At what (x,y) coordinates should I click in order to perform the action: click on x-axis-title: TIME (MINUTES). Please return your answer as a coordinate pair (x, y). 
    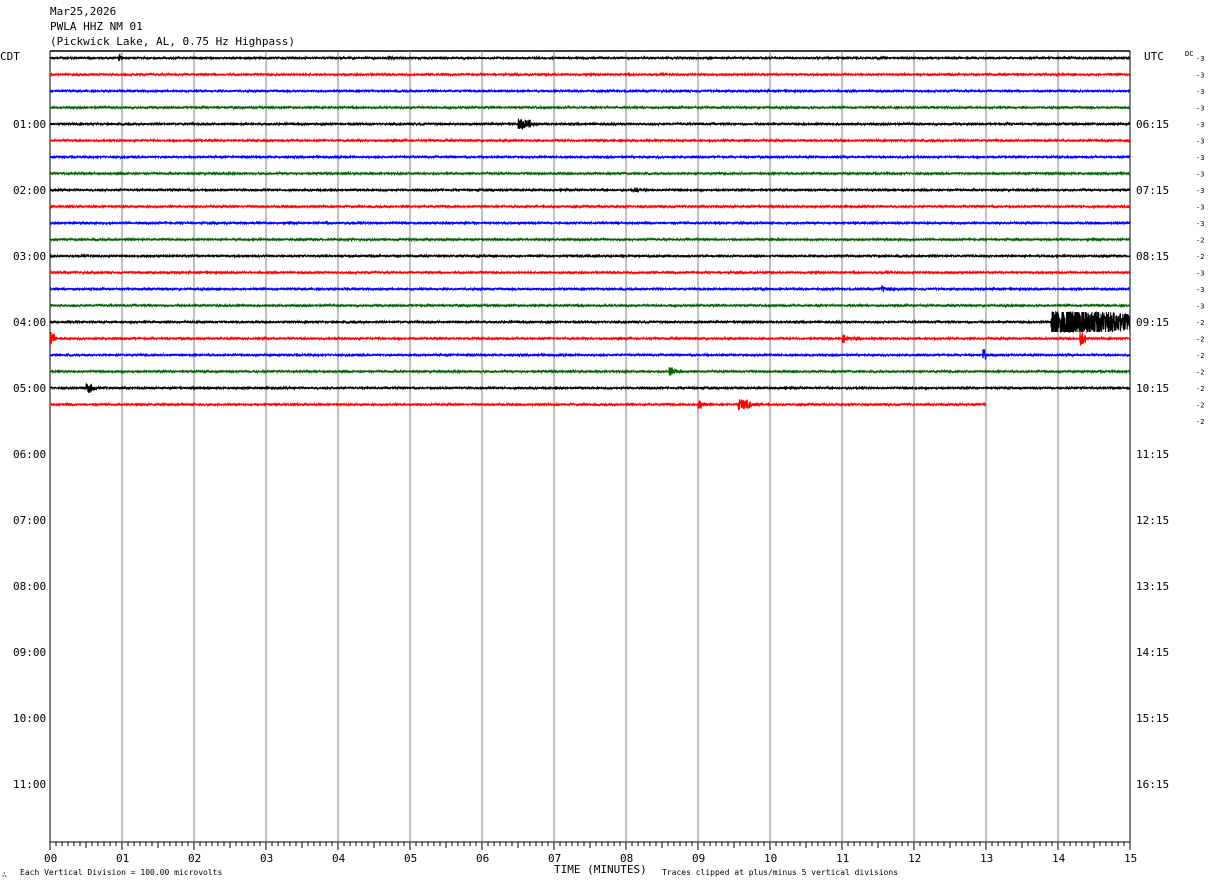
    Looking at the image, I should click on (600, 869).